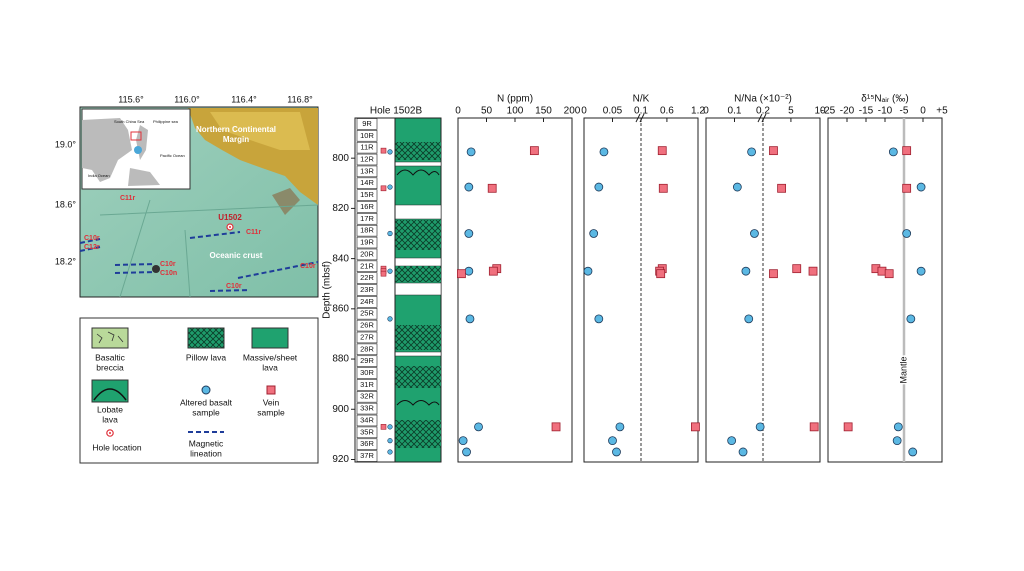  I want to click on inset-label: Pacific Ocean, so click(172, 155).